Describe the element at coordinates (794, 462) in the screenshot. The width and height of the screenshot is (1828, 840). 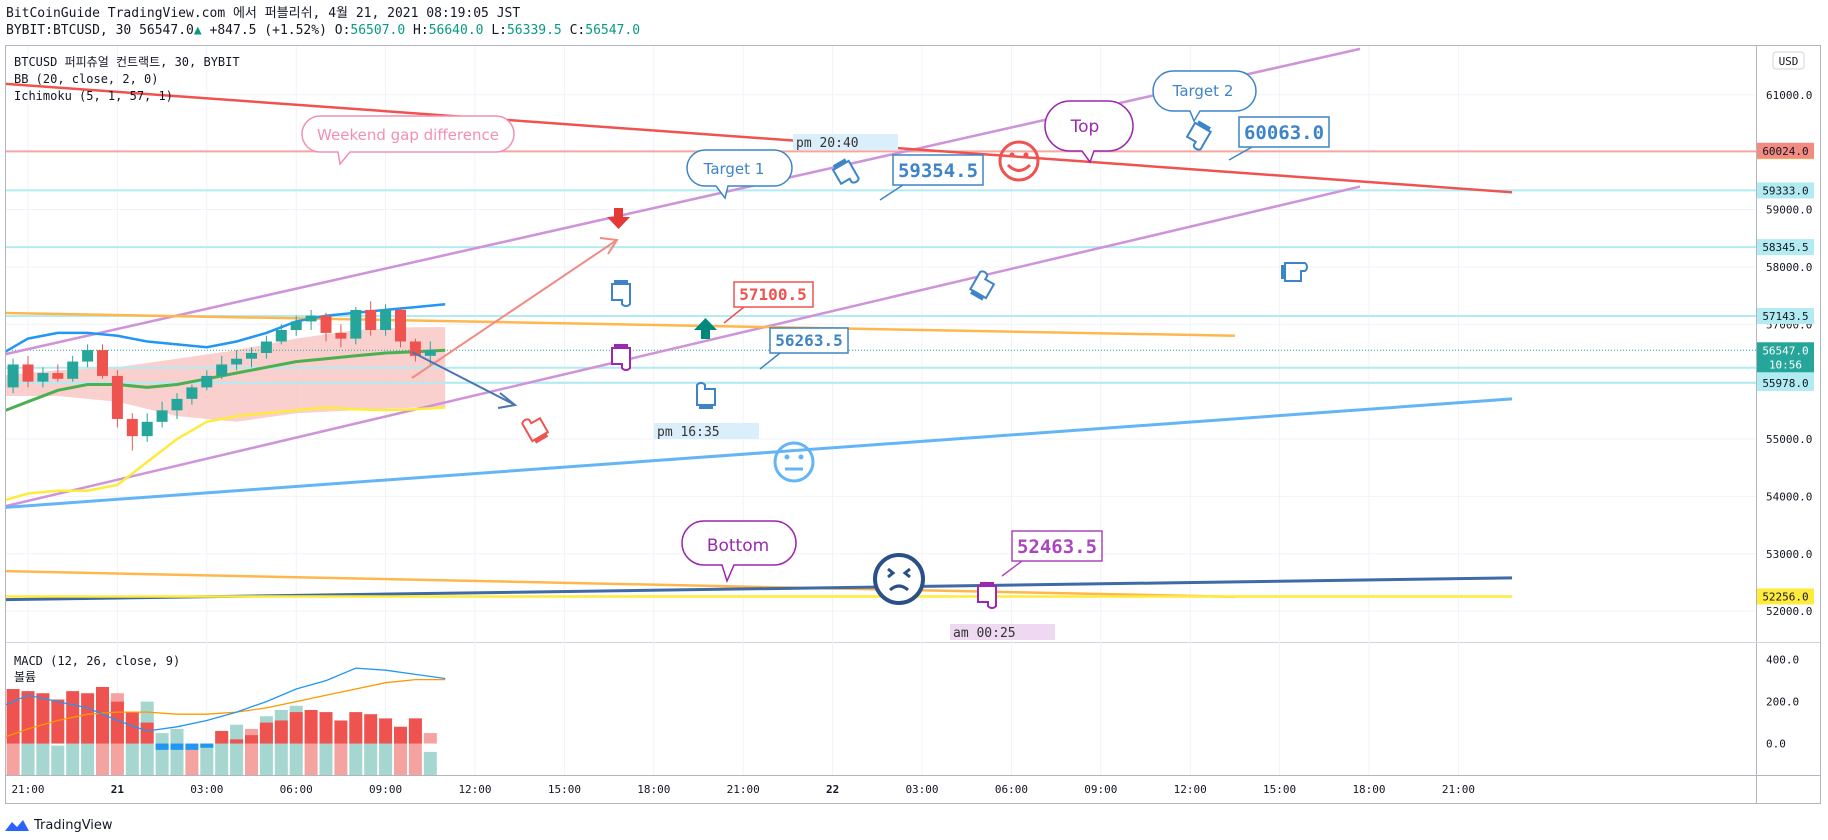
I see `neutral-face-icon` at that location.